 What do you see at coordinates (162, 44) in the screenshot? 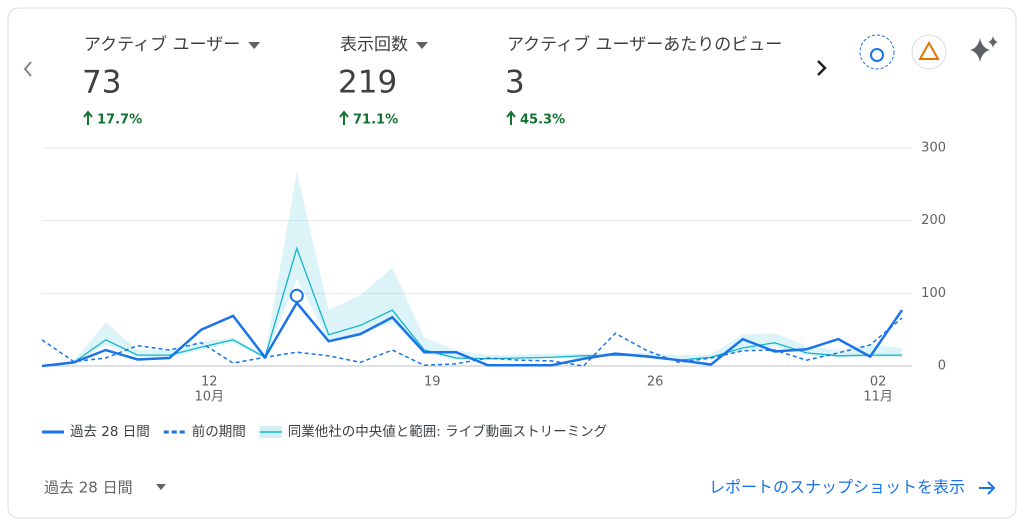
I see `metric-title: アクティブ ユーザー` at bounding box center [162, 44].